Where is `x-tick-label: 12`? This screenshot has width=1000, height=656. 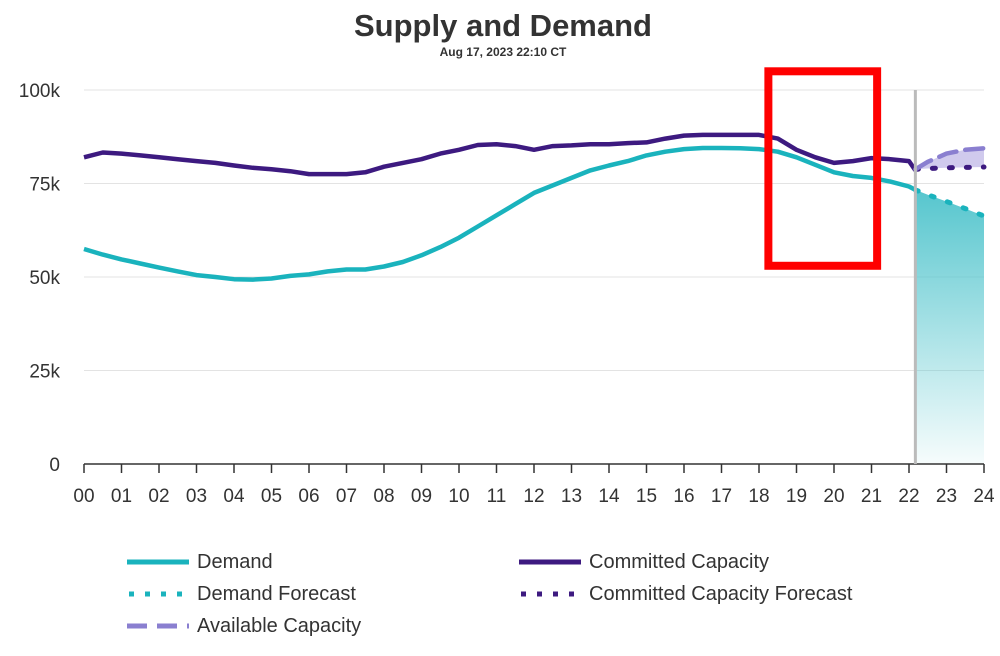 x-tick-label: 12 is located at coordinates (533, 496).